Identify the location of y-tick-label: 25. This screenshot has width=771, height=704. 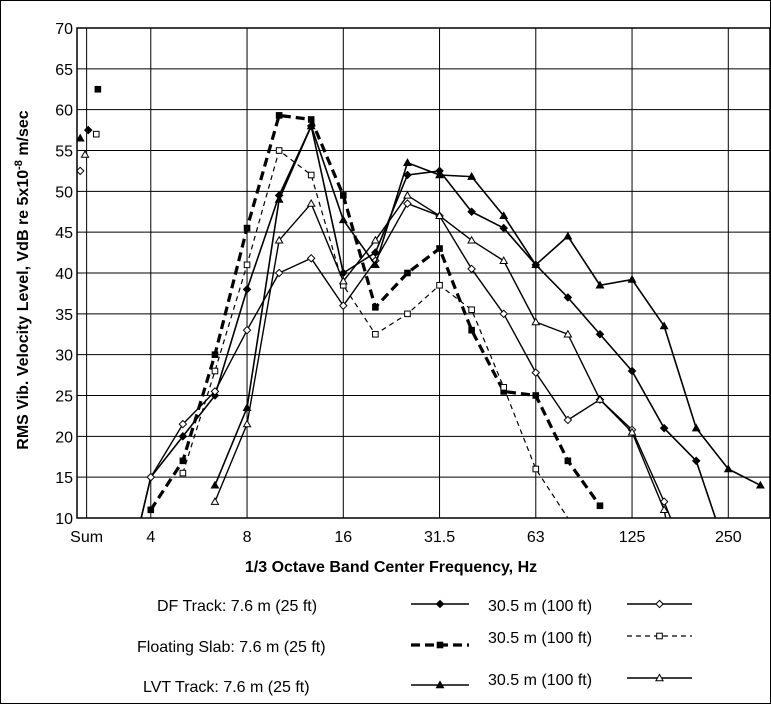
(64, 397).